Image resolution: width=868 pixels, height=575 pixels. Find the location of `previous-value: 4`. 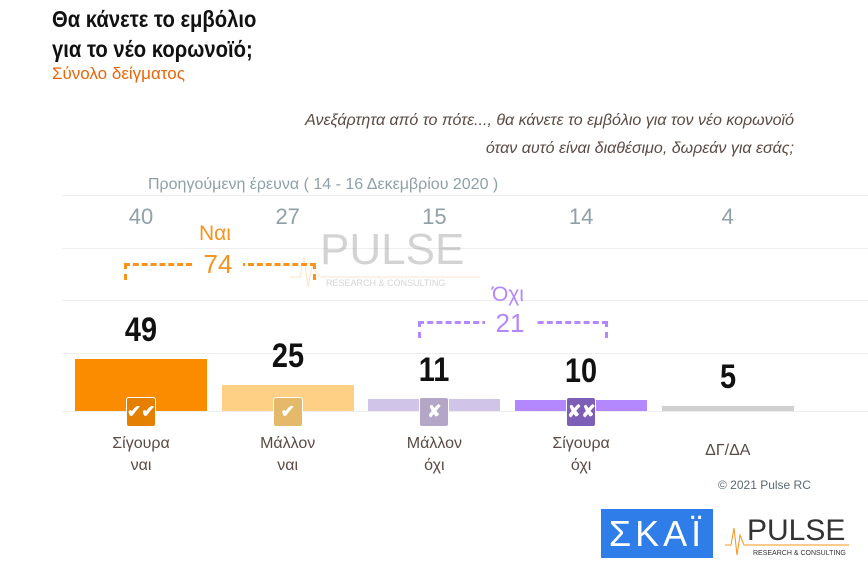

previous-value: 4 is located at coordinates (727, 216).